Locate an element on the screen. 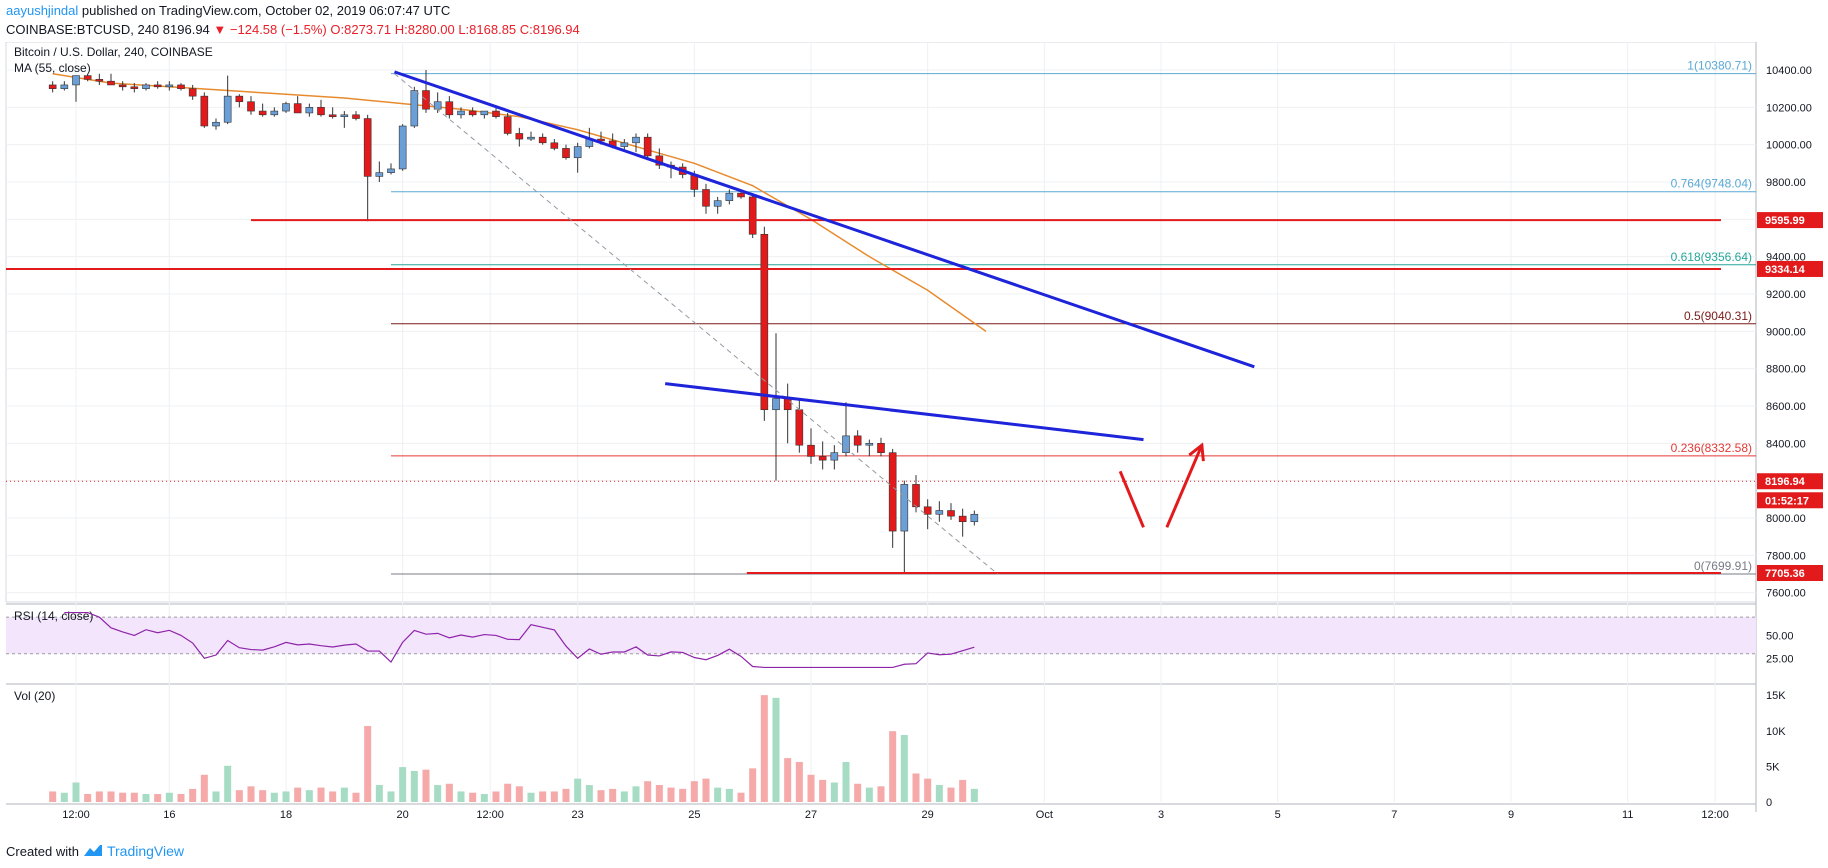  vol-tick-label: 5K is located at coordinates (1773, 767).